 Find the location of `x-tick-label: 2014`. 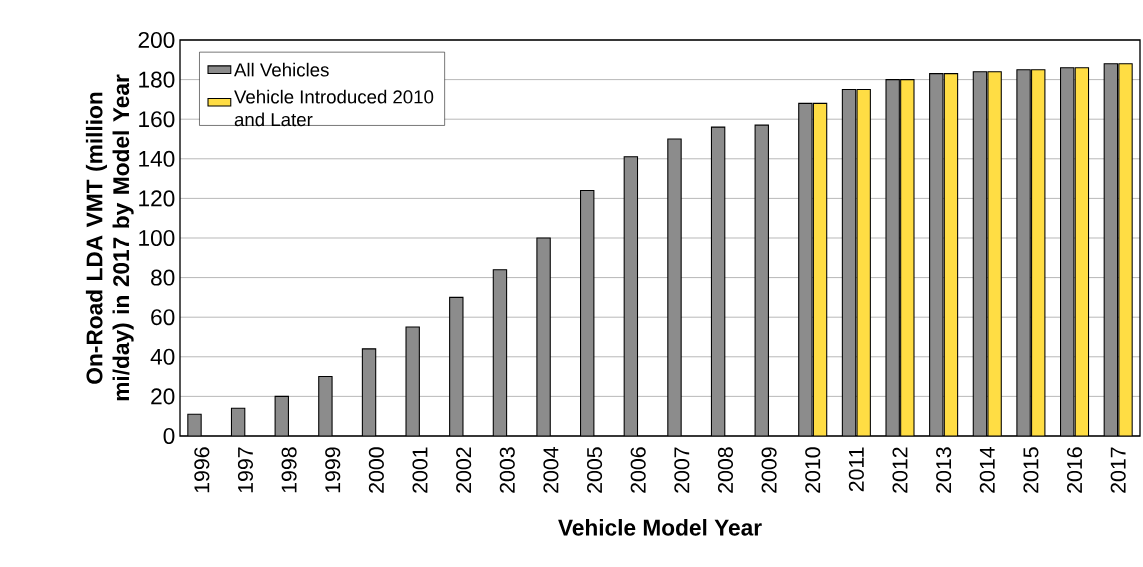

x-tick-label: 2014 is located at coordinates (987, 470).